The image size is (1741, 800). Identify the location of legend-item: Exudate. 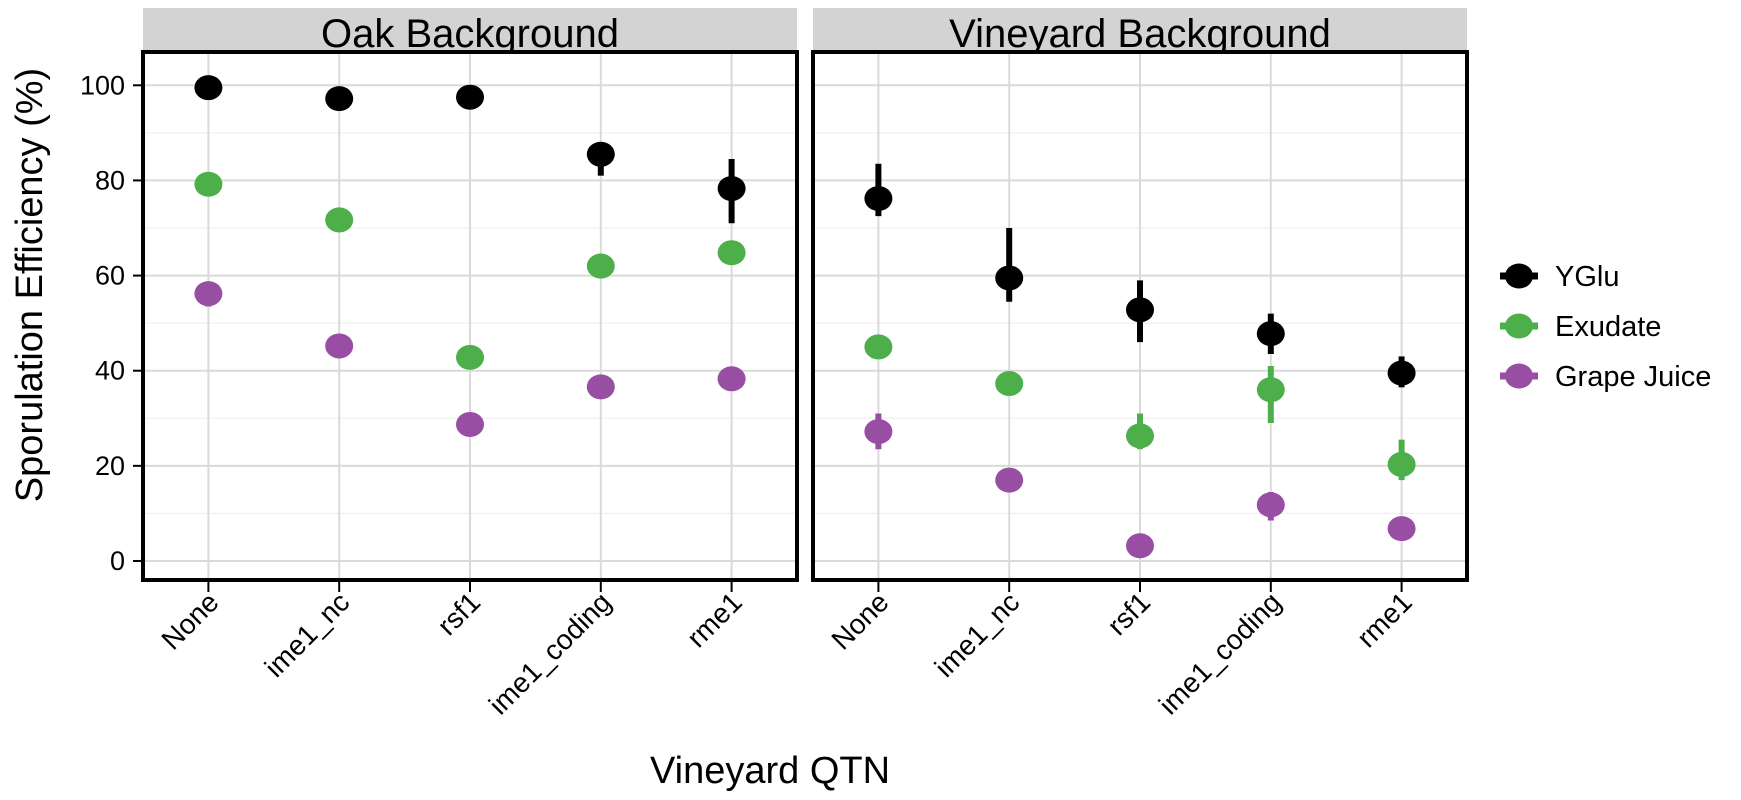
(1580, 327).